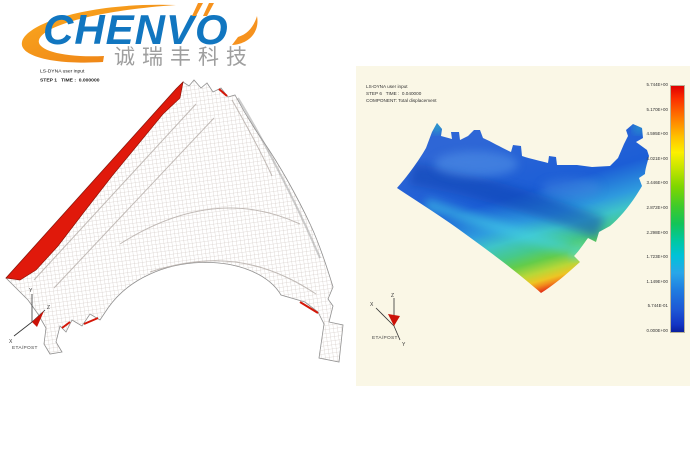 The height and width of the screenshot is (450, 690). Describe the element at coordinates (657, 281) in the screenshot. I see `colorbar-tick-label: 1.149E+00` at that location.